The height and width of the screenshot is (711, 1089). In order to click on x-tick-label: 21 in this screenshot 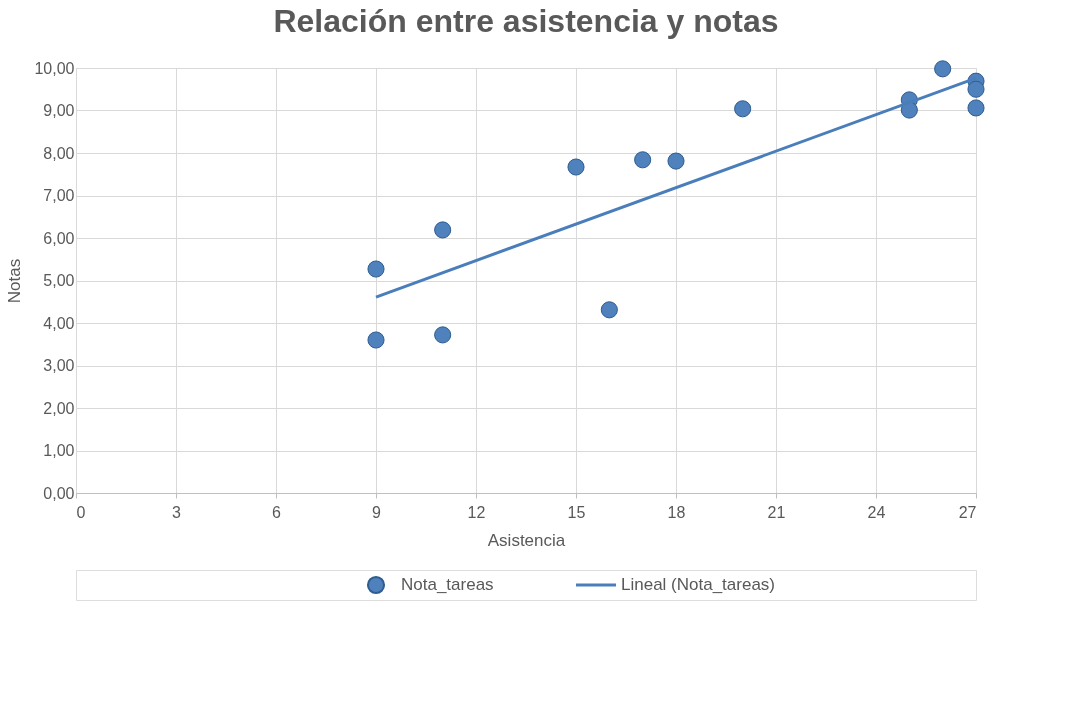, I will do `click(776, 512)`.